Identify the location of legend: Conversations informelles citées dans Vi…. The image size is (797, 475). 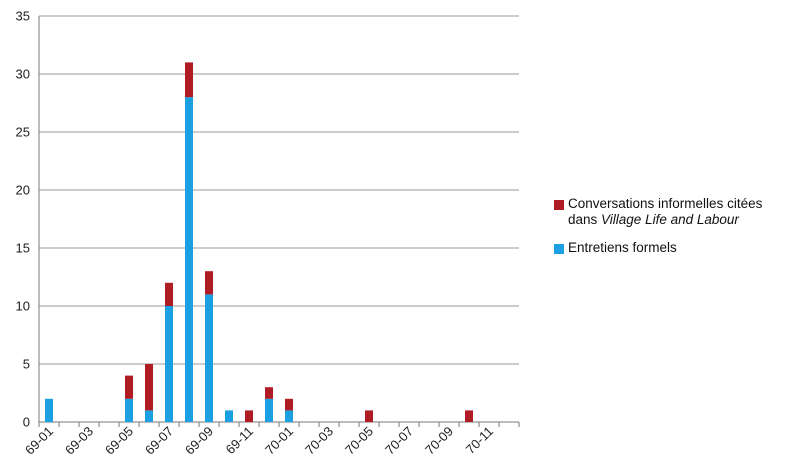
(675, 232).